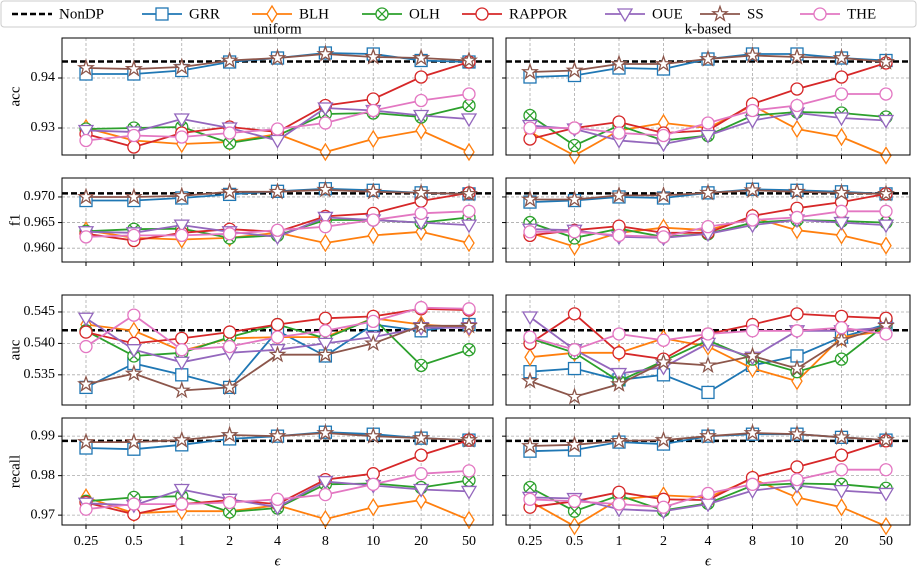  Describe the element at coordinates (43, 435) in the screenshot. I see `y-tick-label: 0.99` at that location.